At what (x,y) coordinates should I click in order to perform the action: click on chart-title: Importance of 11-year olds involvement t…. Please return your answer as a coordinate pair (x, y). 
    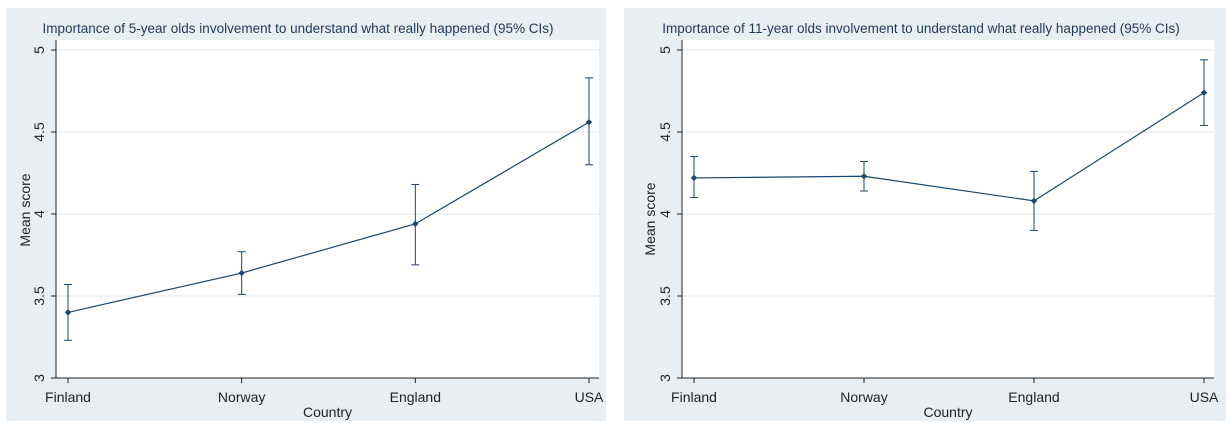
    Looking at the image, I should click on (921, 28).